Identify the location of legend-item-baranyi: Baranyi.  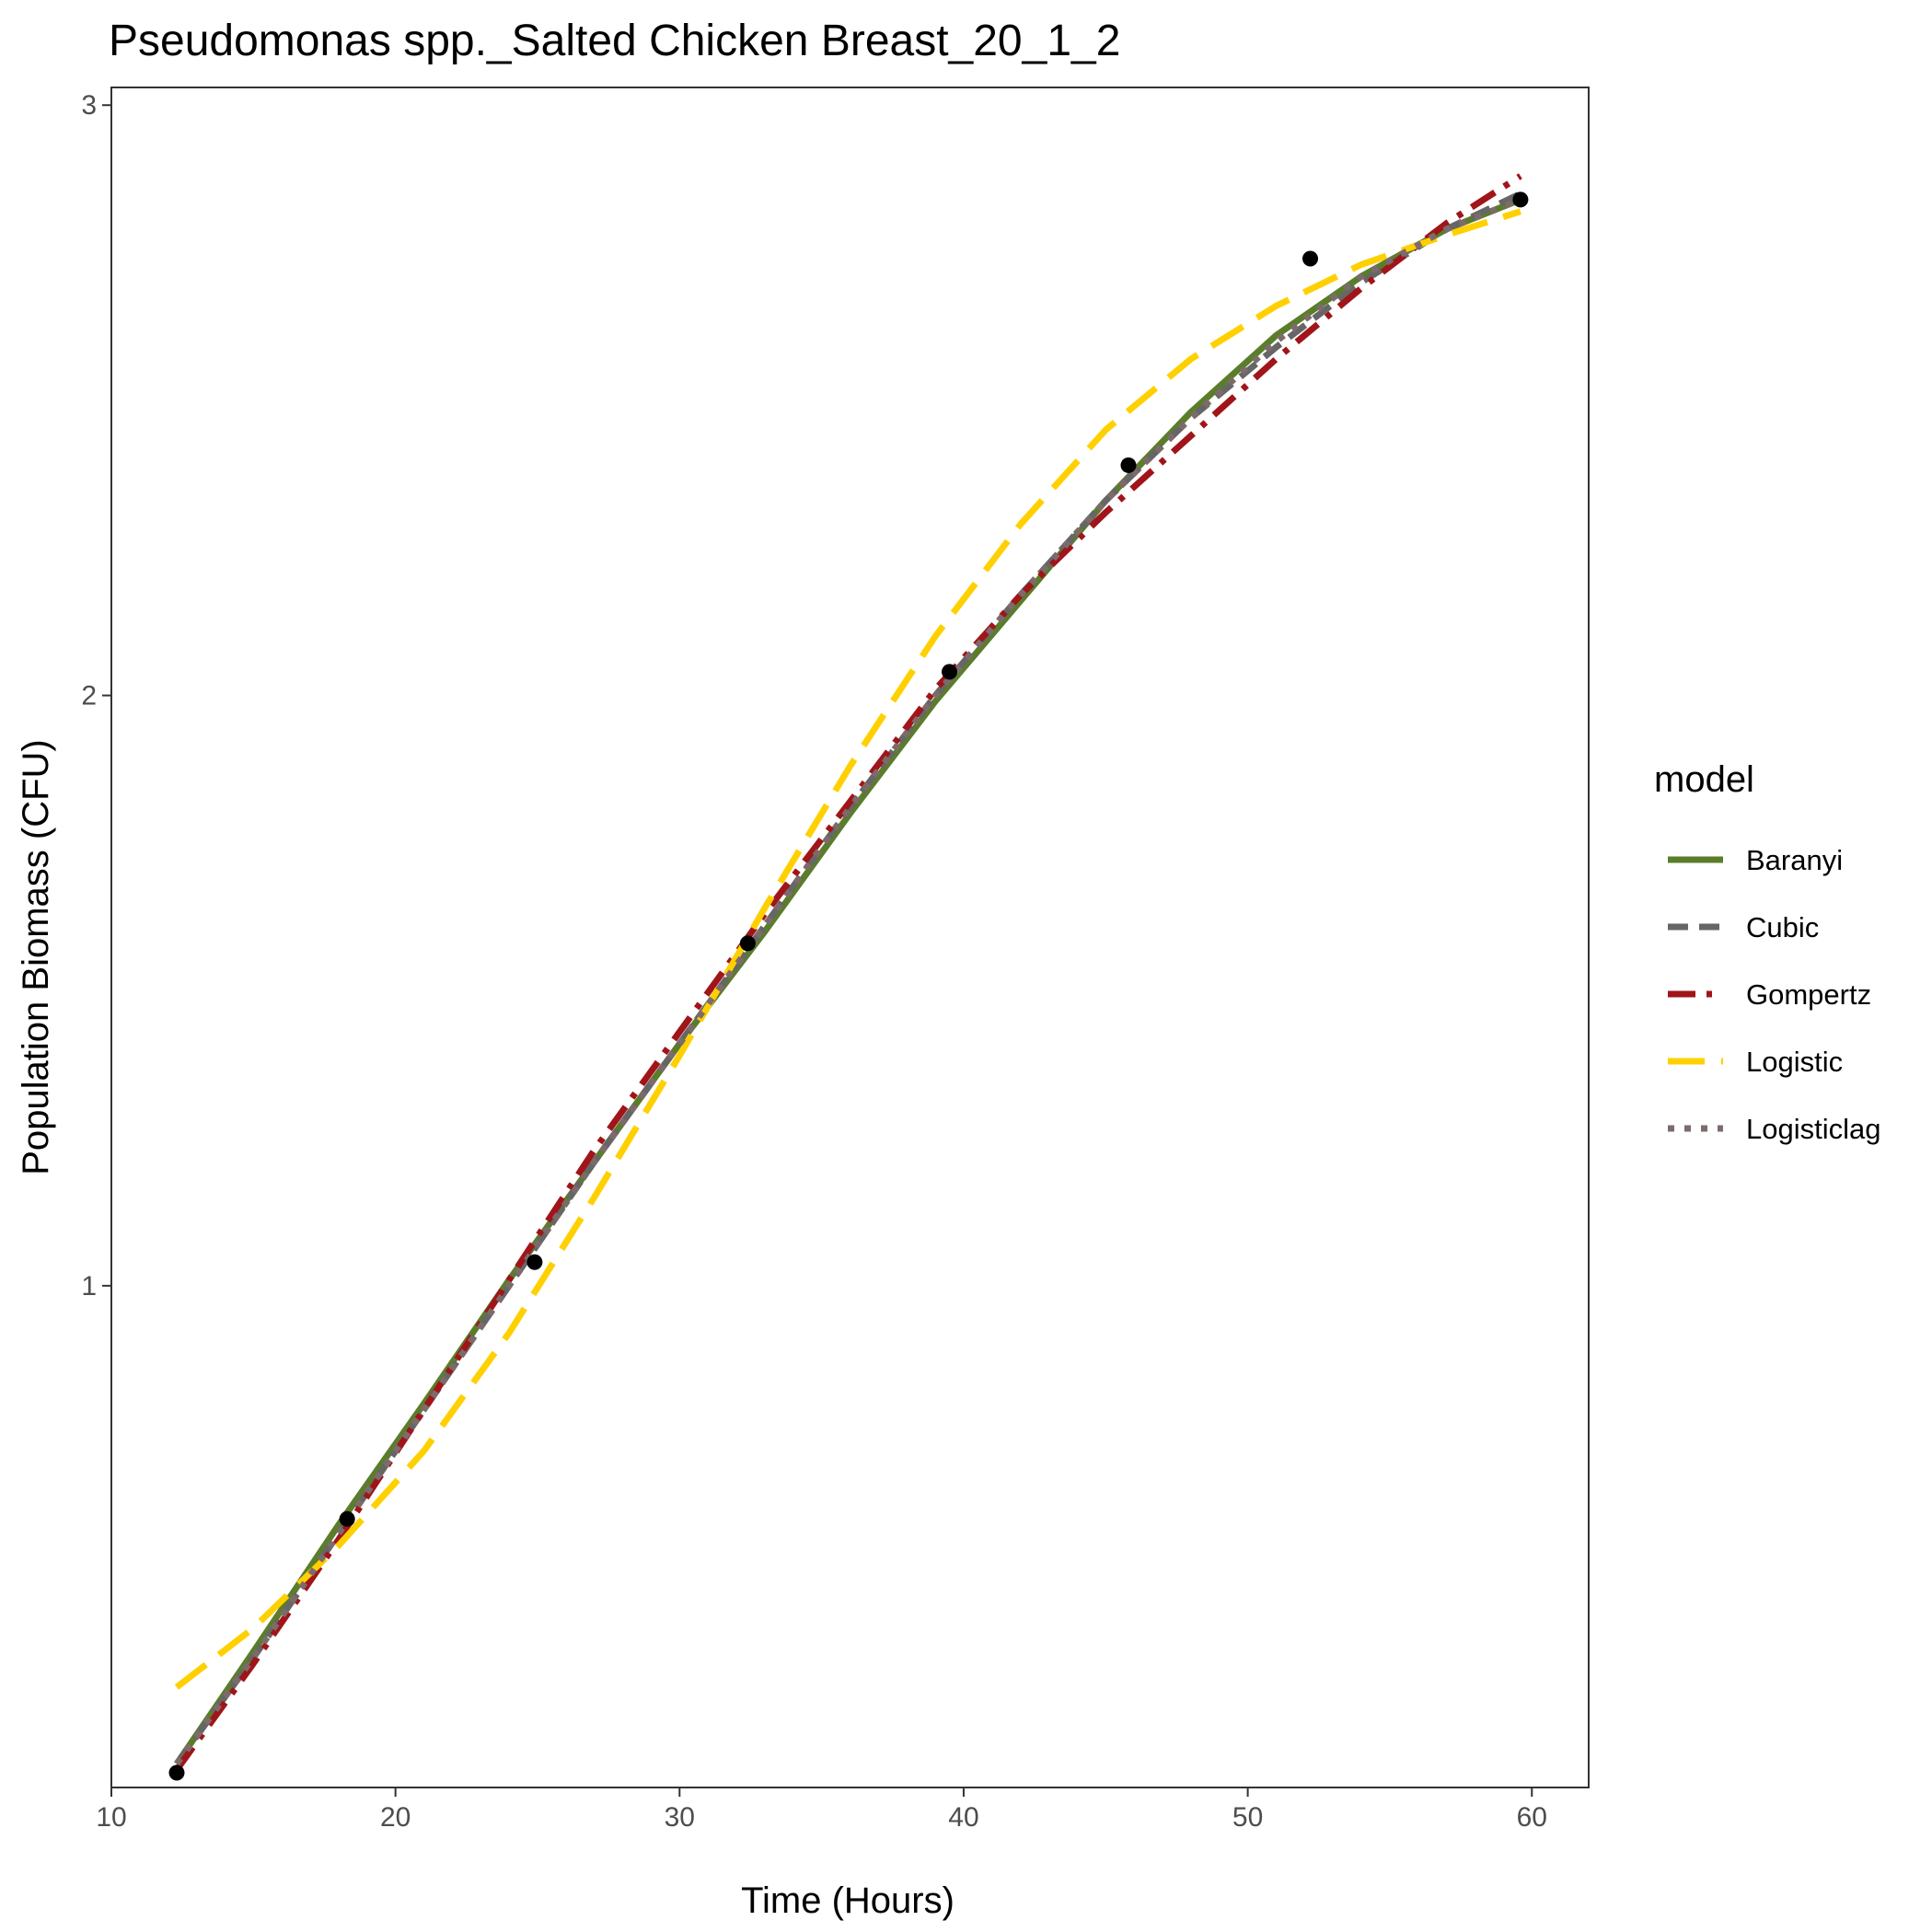
(1756, 860).